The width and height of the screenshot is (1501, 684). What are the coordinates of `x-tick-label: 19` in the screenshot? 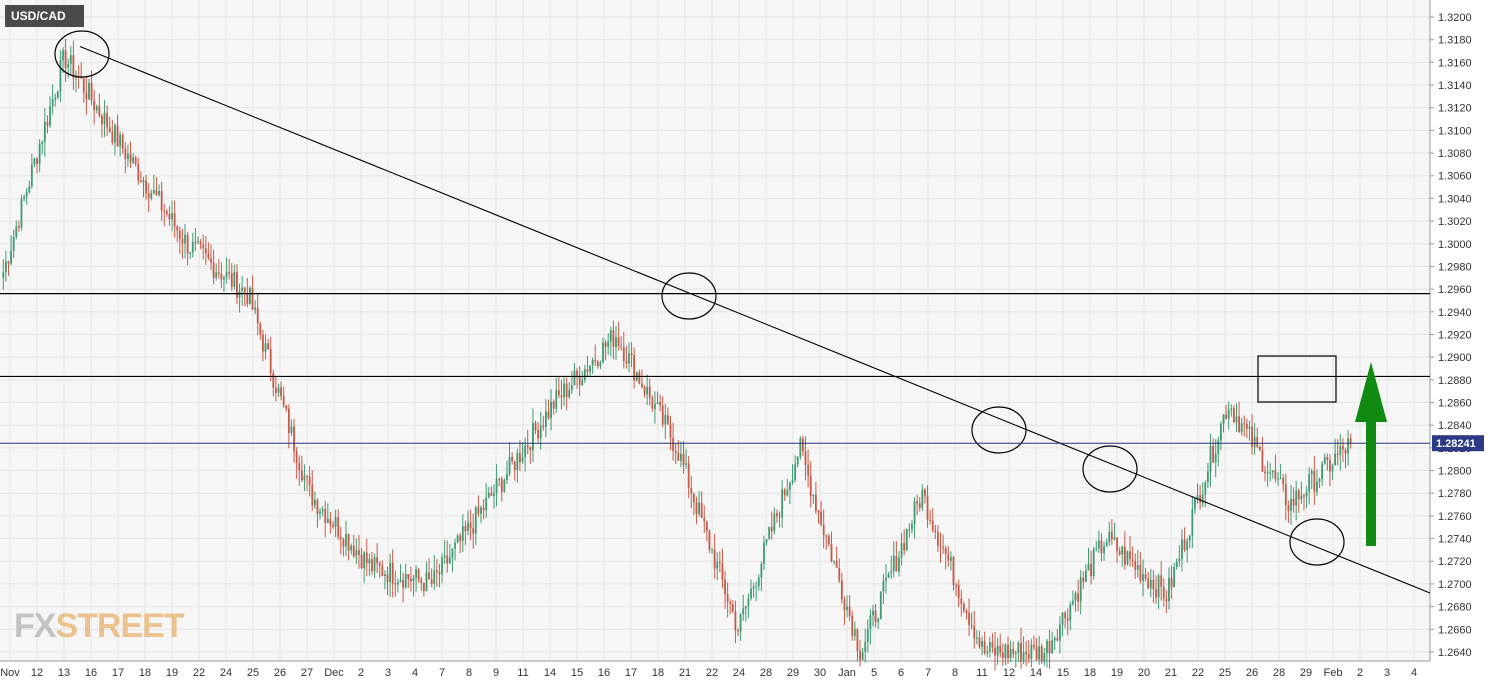 It's located at (172, 673).